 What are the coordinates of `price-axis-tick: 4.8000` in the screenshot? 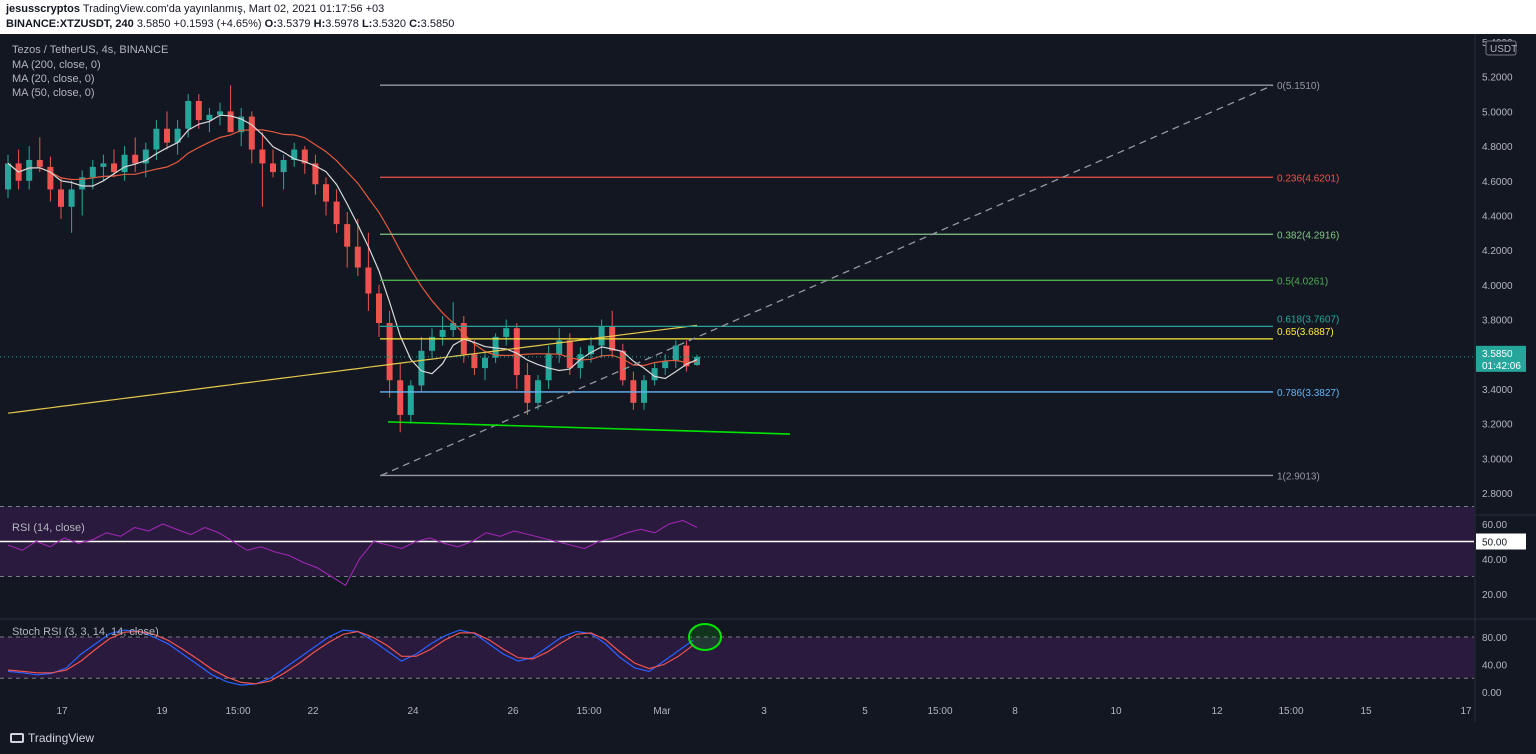 It's located at (1497, 147).